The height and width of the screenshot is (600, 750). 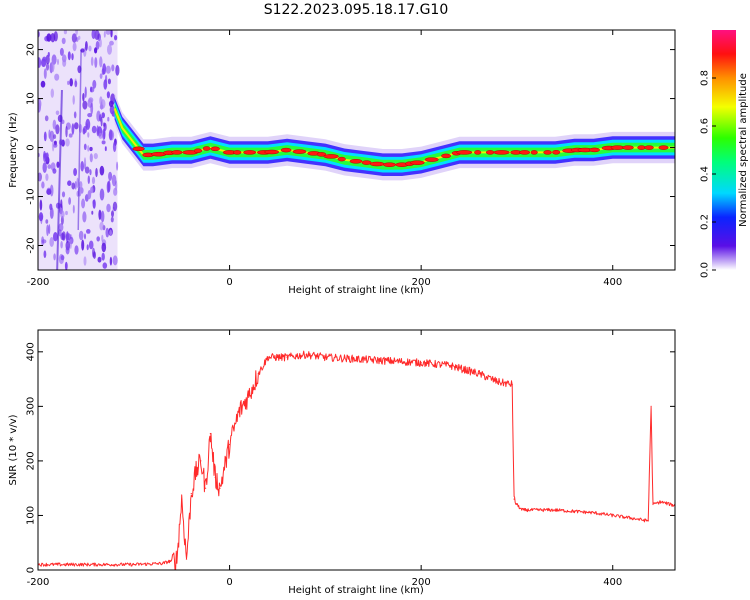 What do you see at coordinates (31, 245) in the screenshot?
I see `y-tick-label: -20` at bounding box center [31, 245].